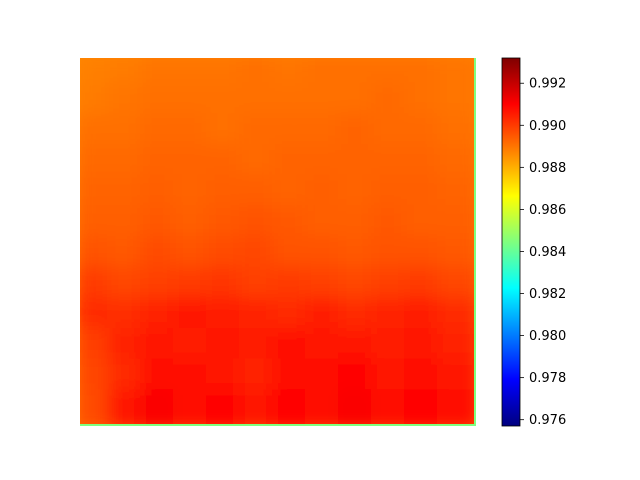 This screenshot has width=640, height=480. I want to click on colorbar-tick-label: 0.990, so click(547, 126).